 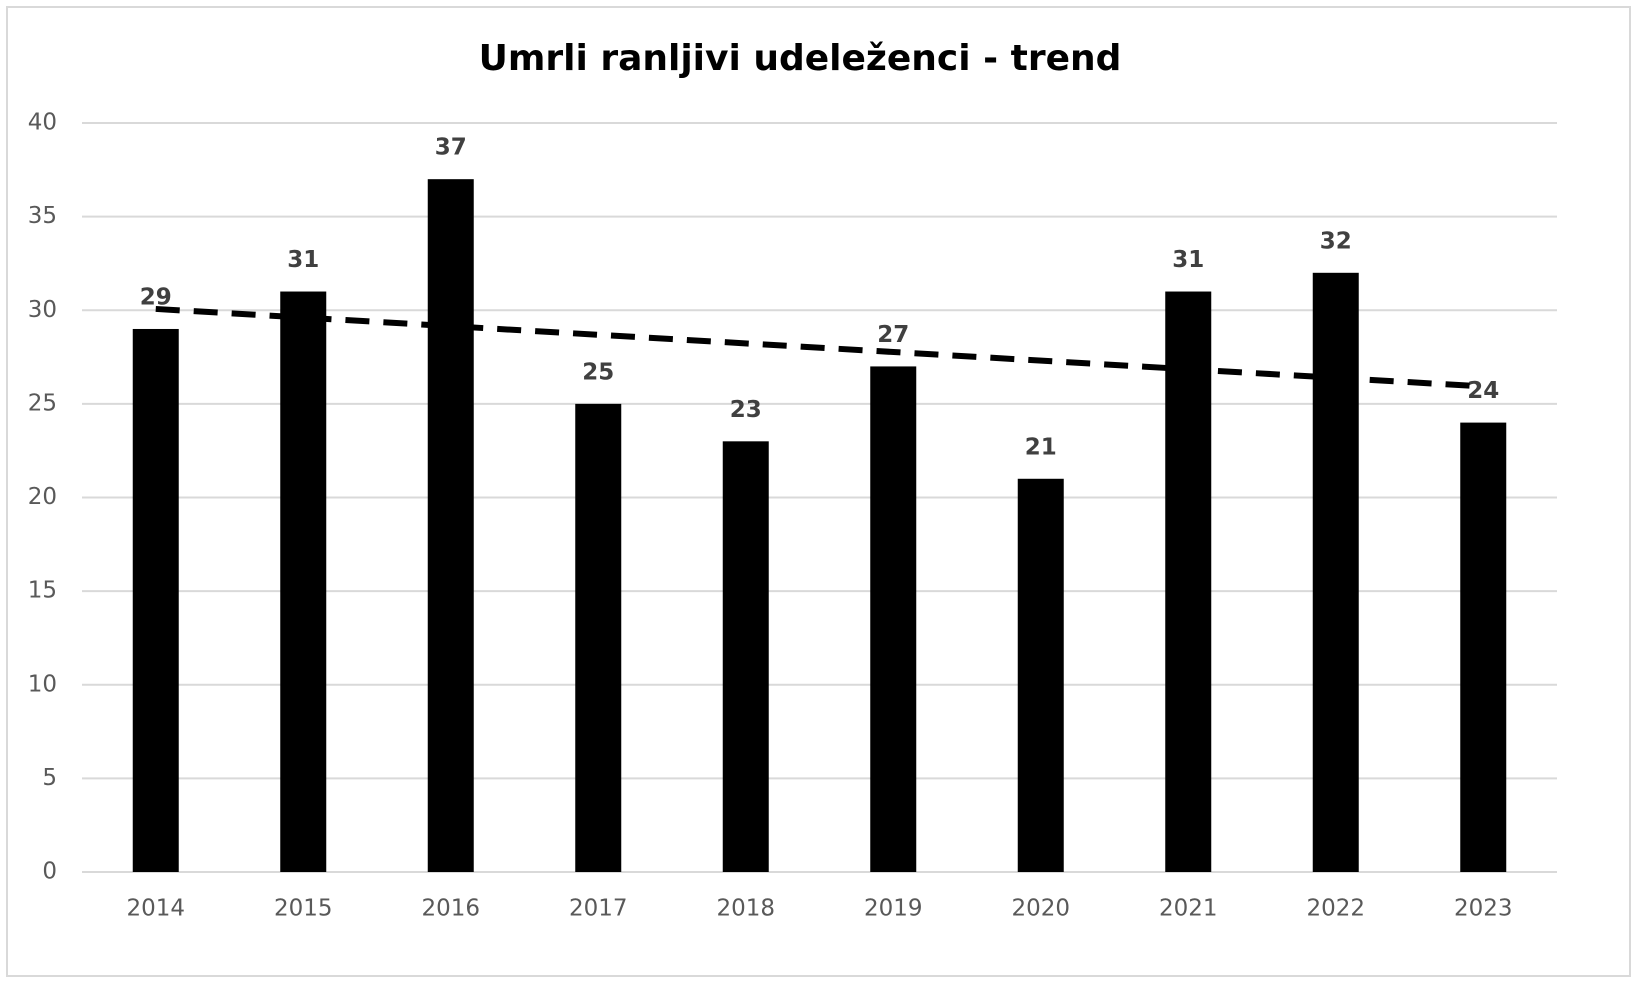 What do you see at coordinates (1041, 447) in the screenshot?
I see `value-label: 21` at bounding box center [1041, 447].